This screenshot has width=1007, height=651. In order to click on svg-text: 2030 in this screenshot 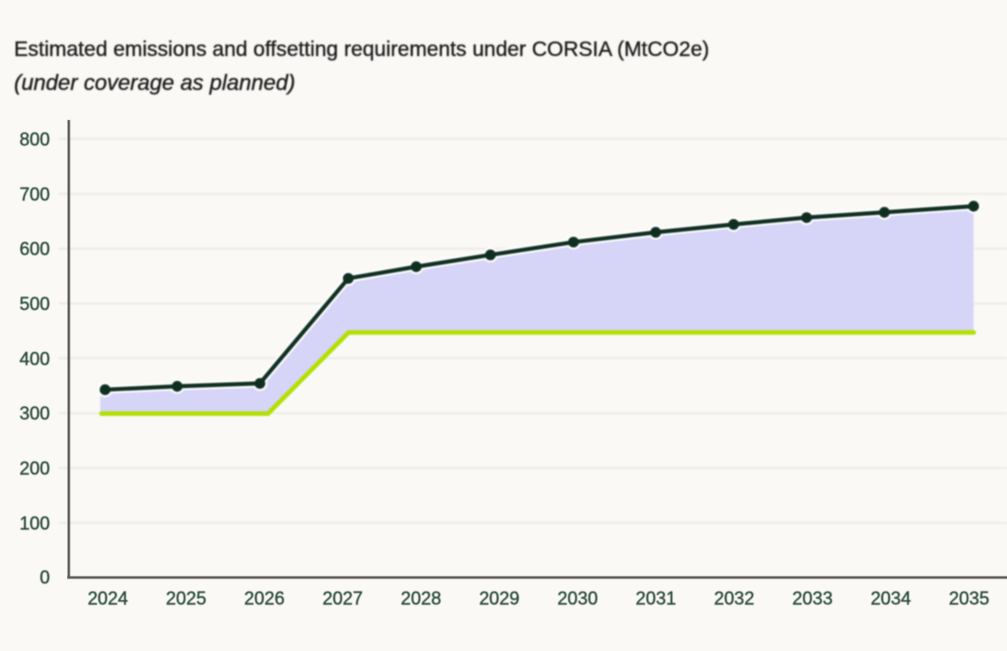, I will do `click(577, 599)`.